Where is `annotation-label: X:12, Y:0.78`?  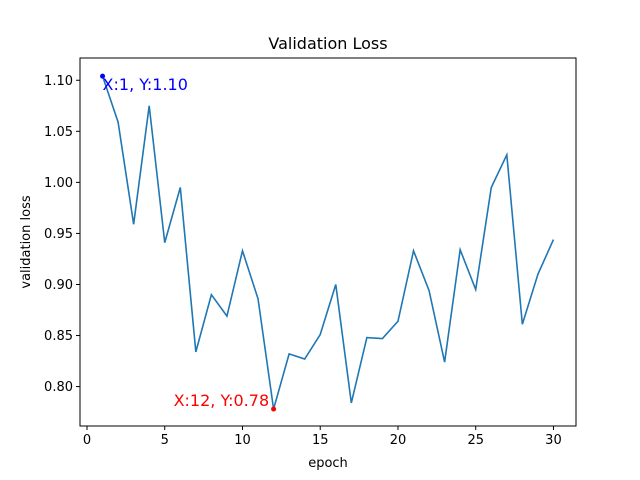
annotation-label: X:12, Y:0.78 is located at coordinates (222, 400).